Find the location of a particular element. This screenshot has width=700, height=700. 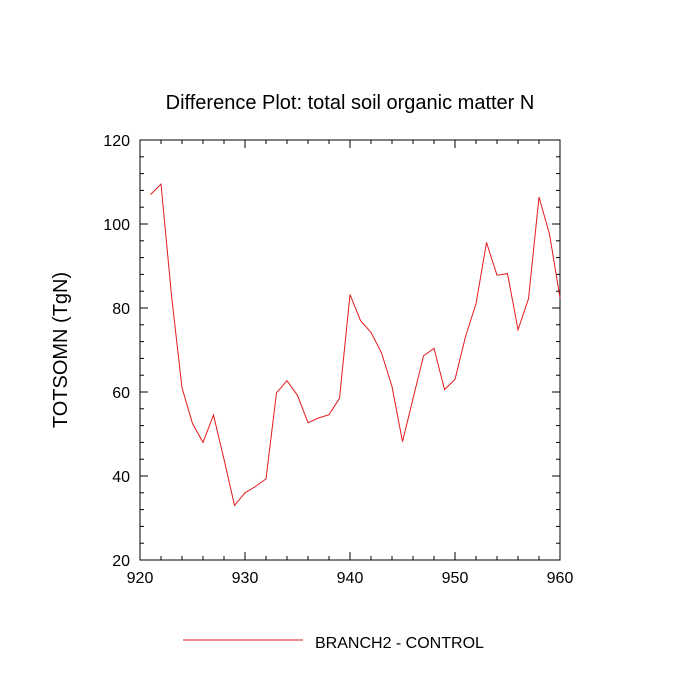

x-tick-label: 940 is located at coordinates (350, 578).